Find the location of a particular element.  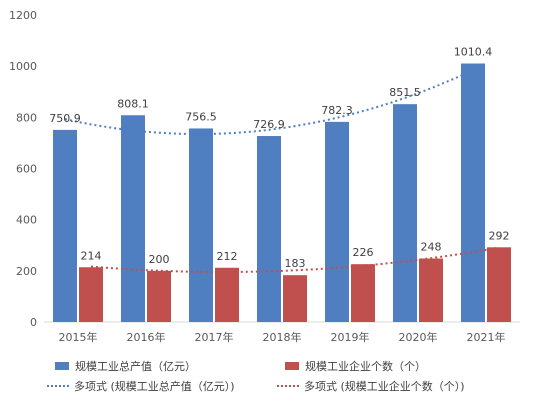

trendline-enterprises is located at coordinates (295, 259).